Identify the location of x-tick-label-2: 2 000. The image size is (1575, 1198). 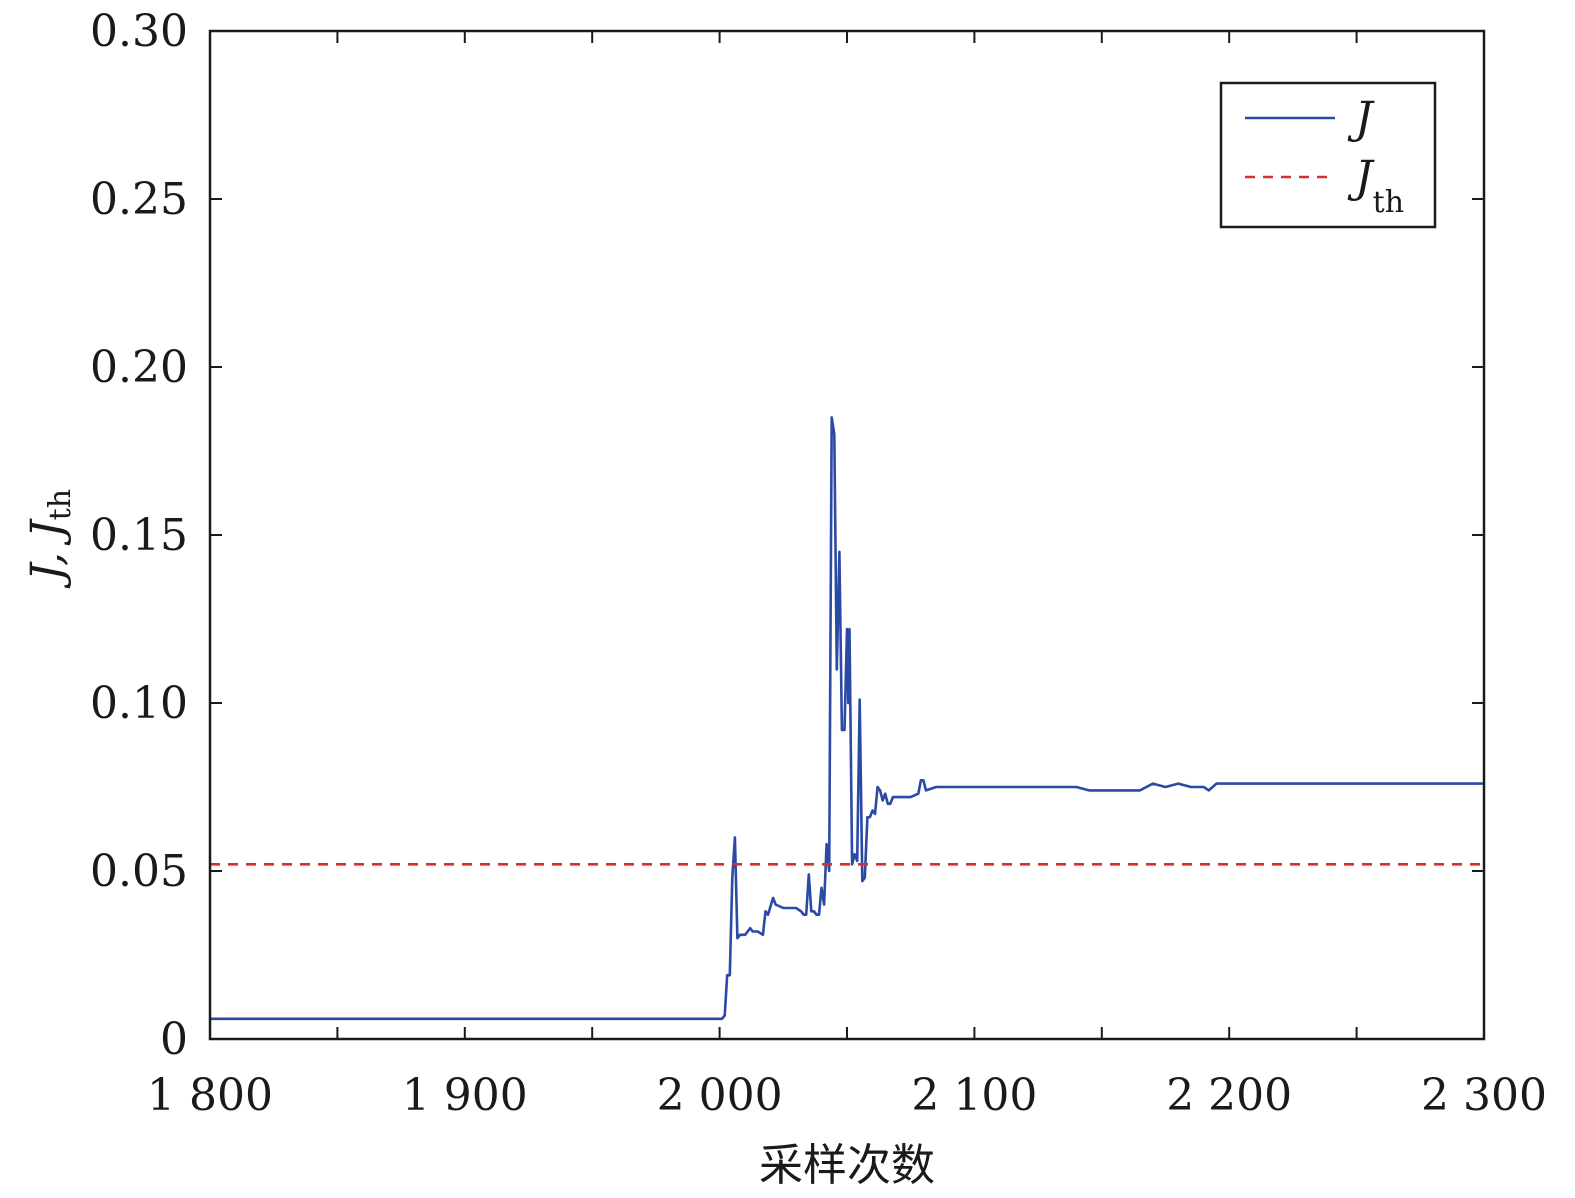
(720, 1095).